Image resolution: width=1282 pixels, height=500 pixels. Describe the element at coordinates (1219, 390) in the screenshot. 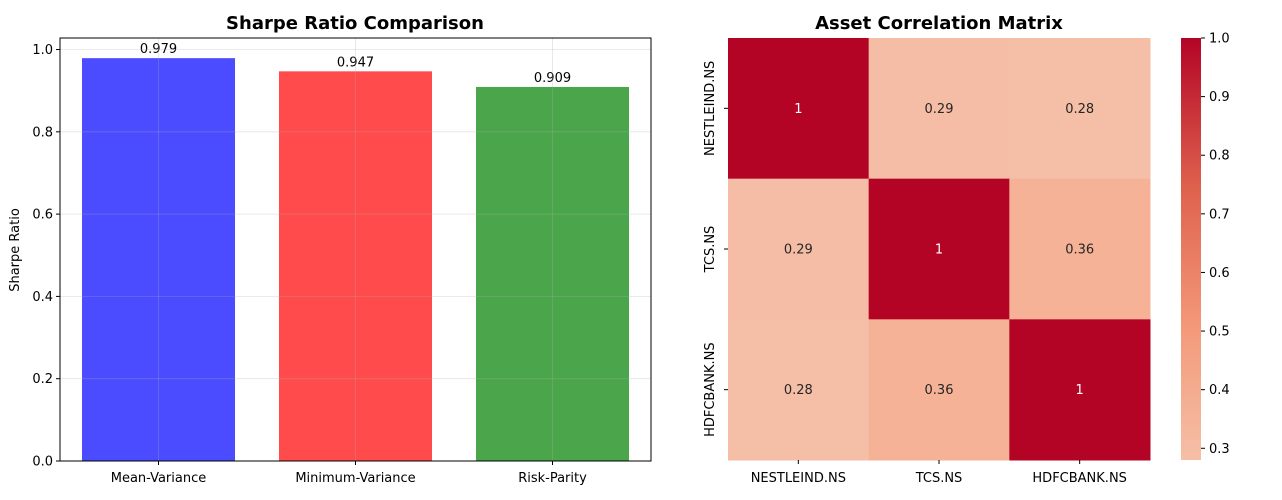

I see `colorbar-tick-label: 0.4` at that location.